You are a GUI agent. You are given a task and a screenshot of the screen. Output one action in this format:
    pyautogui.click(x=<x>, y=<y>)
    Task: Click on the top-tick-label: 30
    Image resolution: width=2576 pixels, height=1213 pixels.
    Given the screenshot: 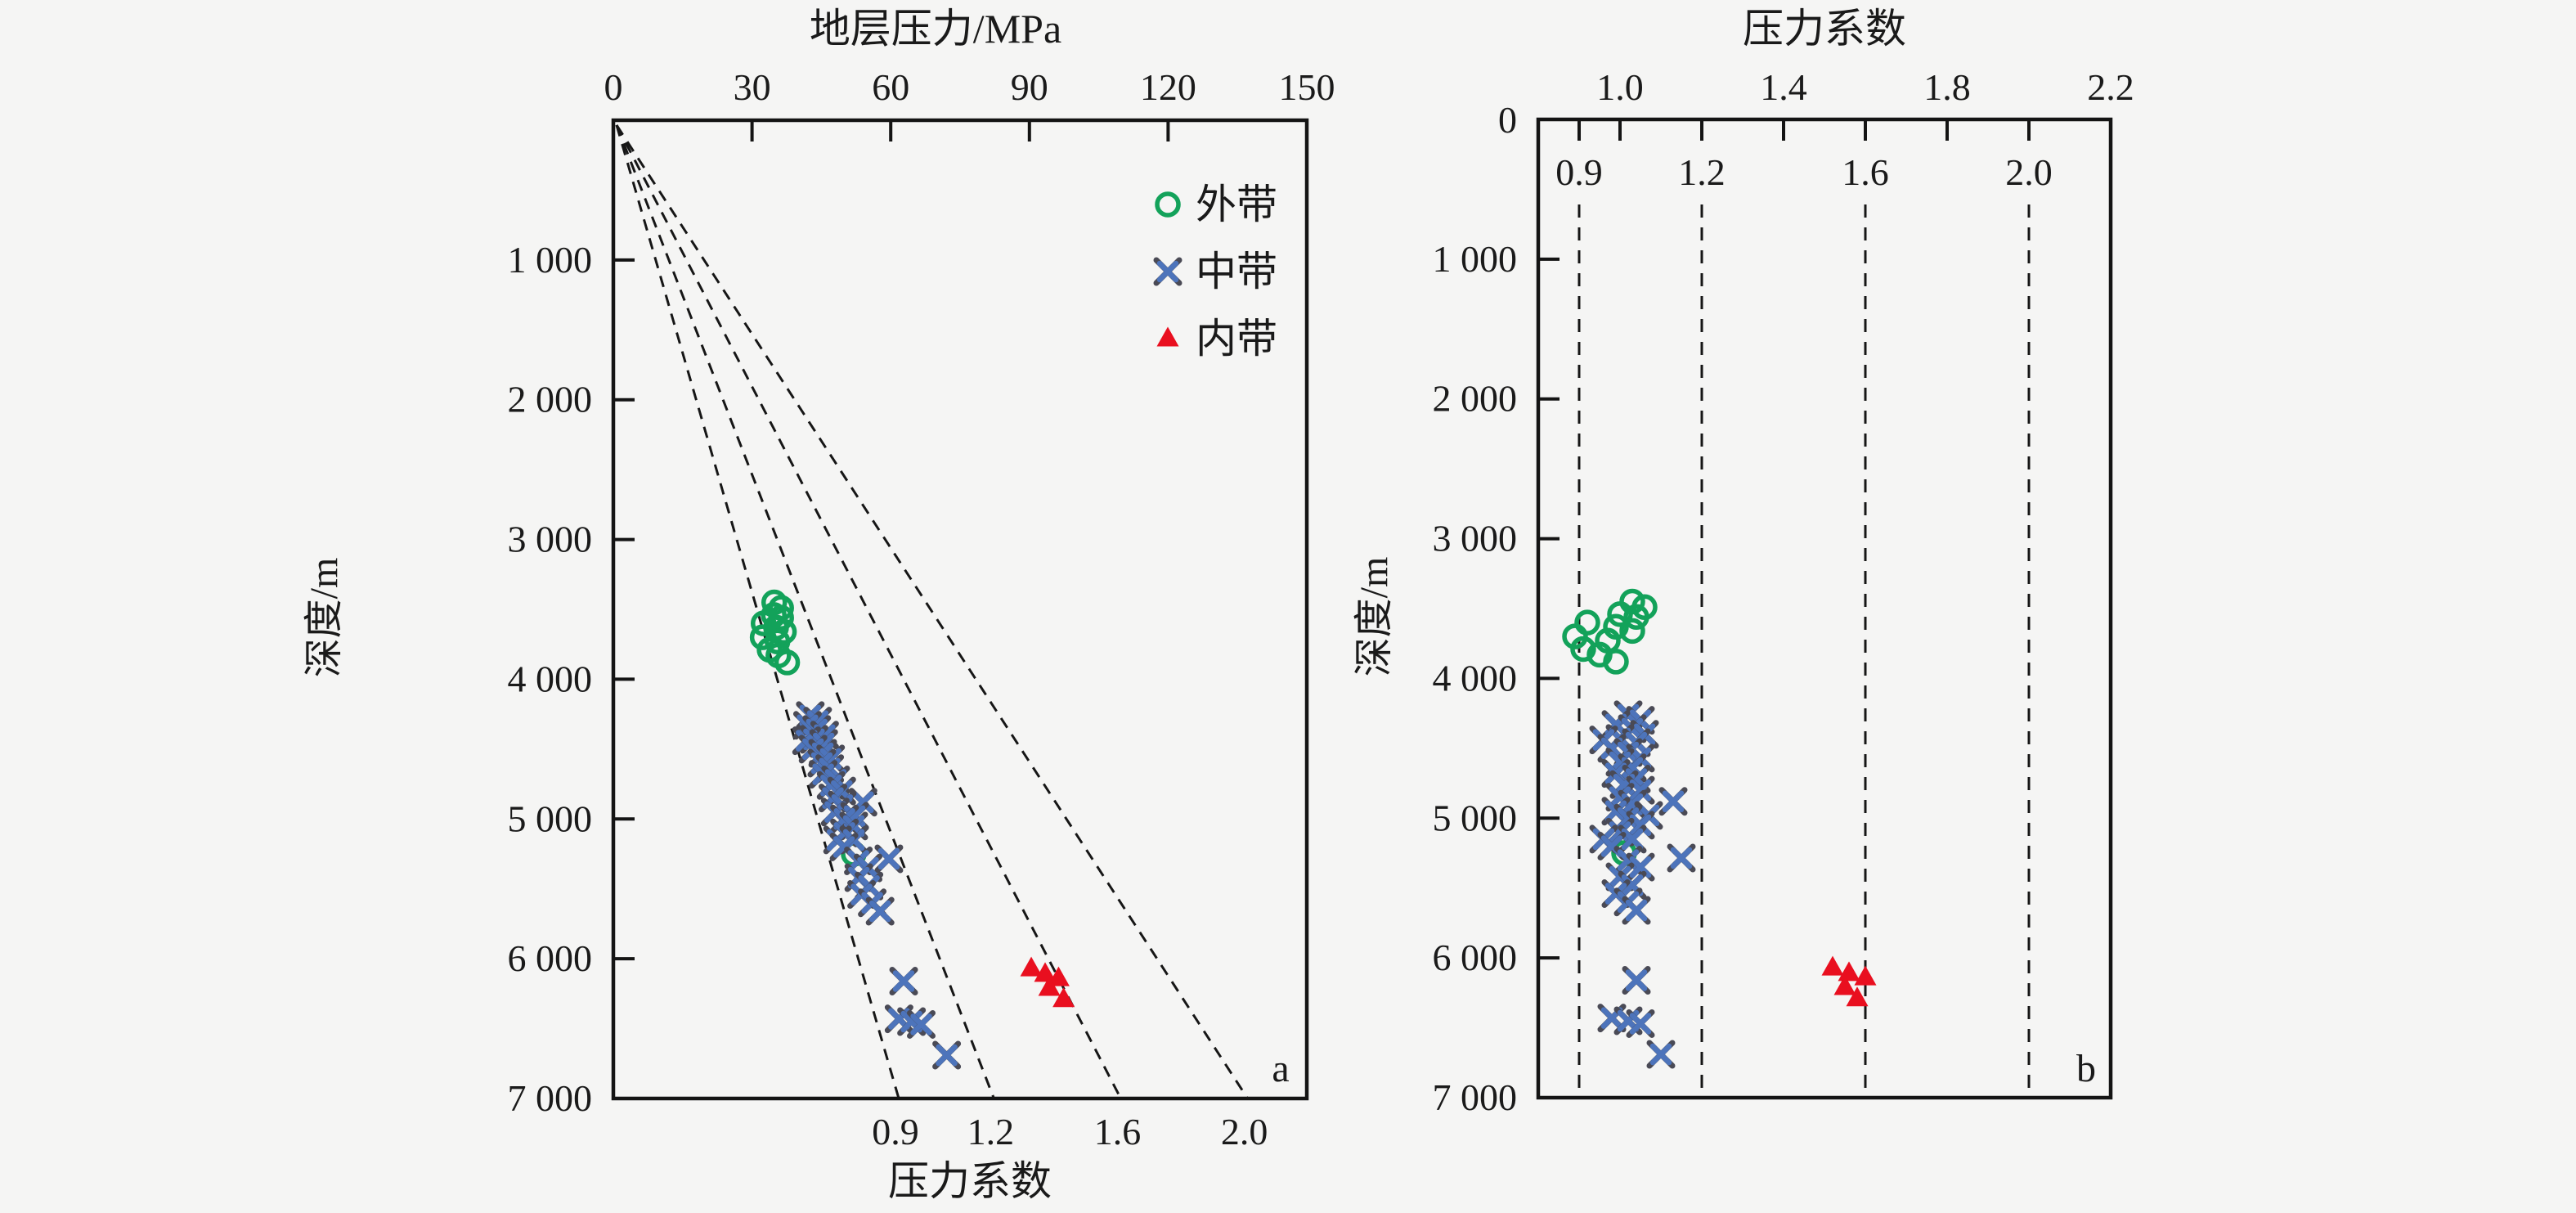 What is the action you would take?
    pyautogui.click(x=752, y=87)
    